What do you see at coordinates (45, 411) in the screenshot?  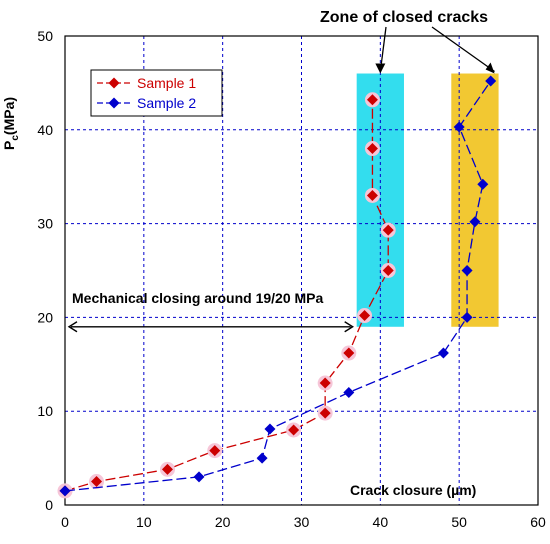 I see `y-tick-label: 10` at bounding box center [45, 411].